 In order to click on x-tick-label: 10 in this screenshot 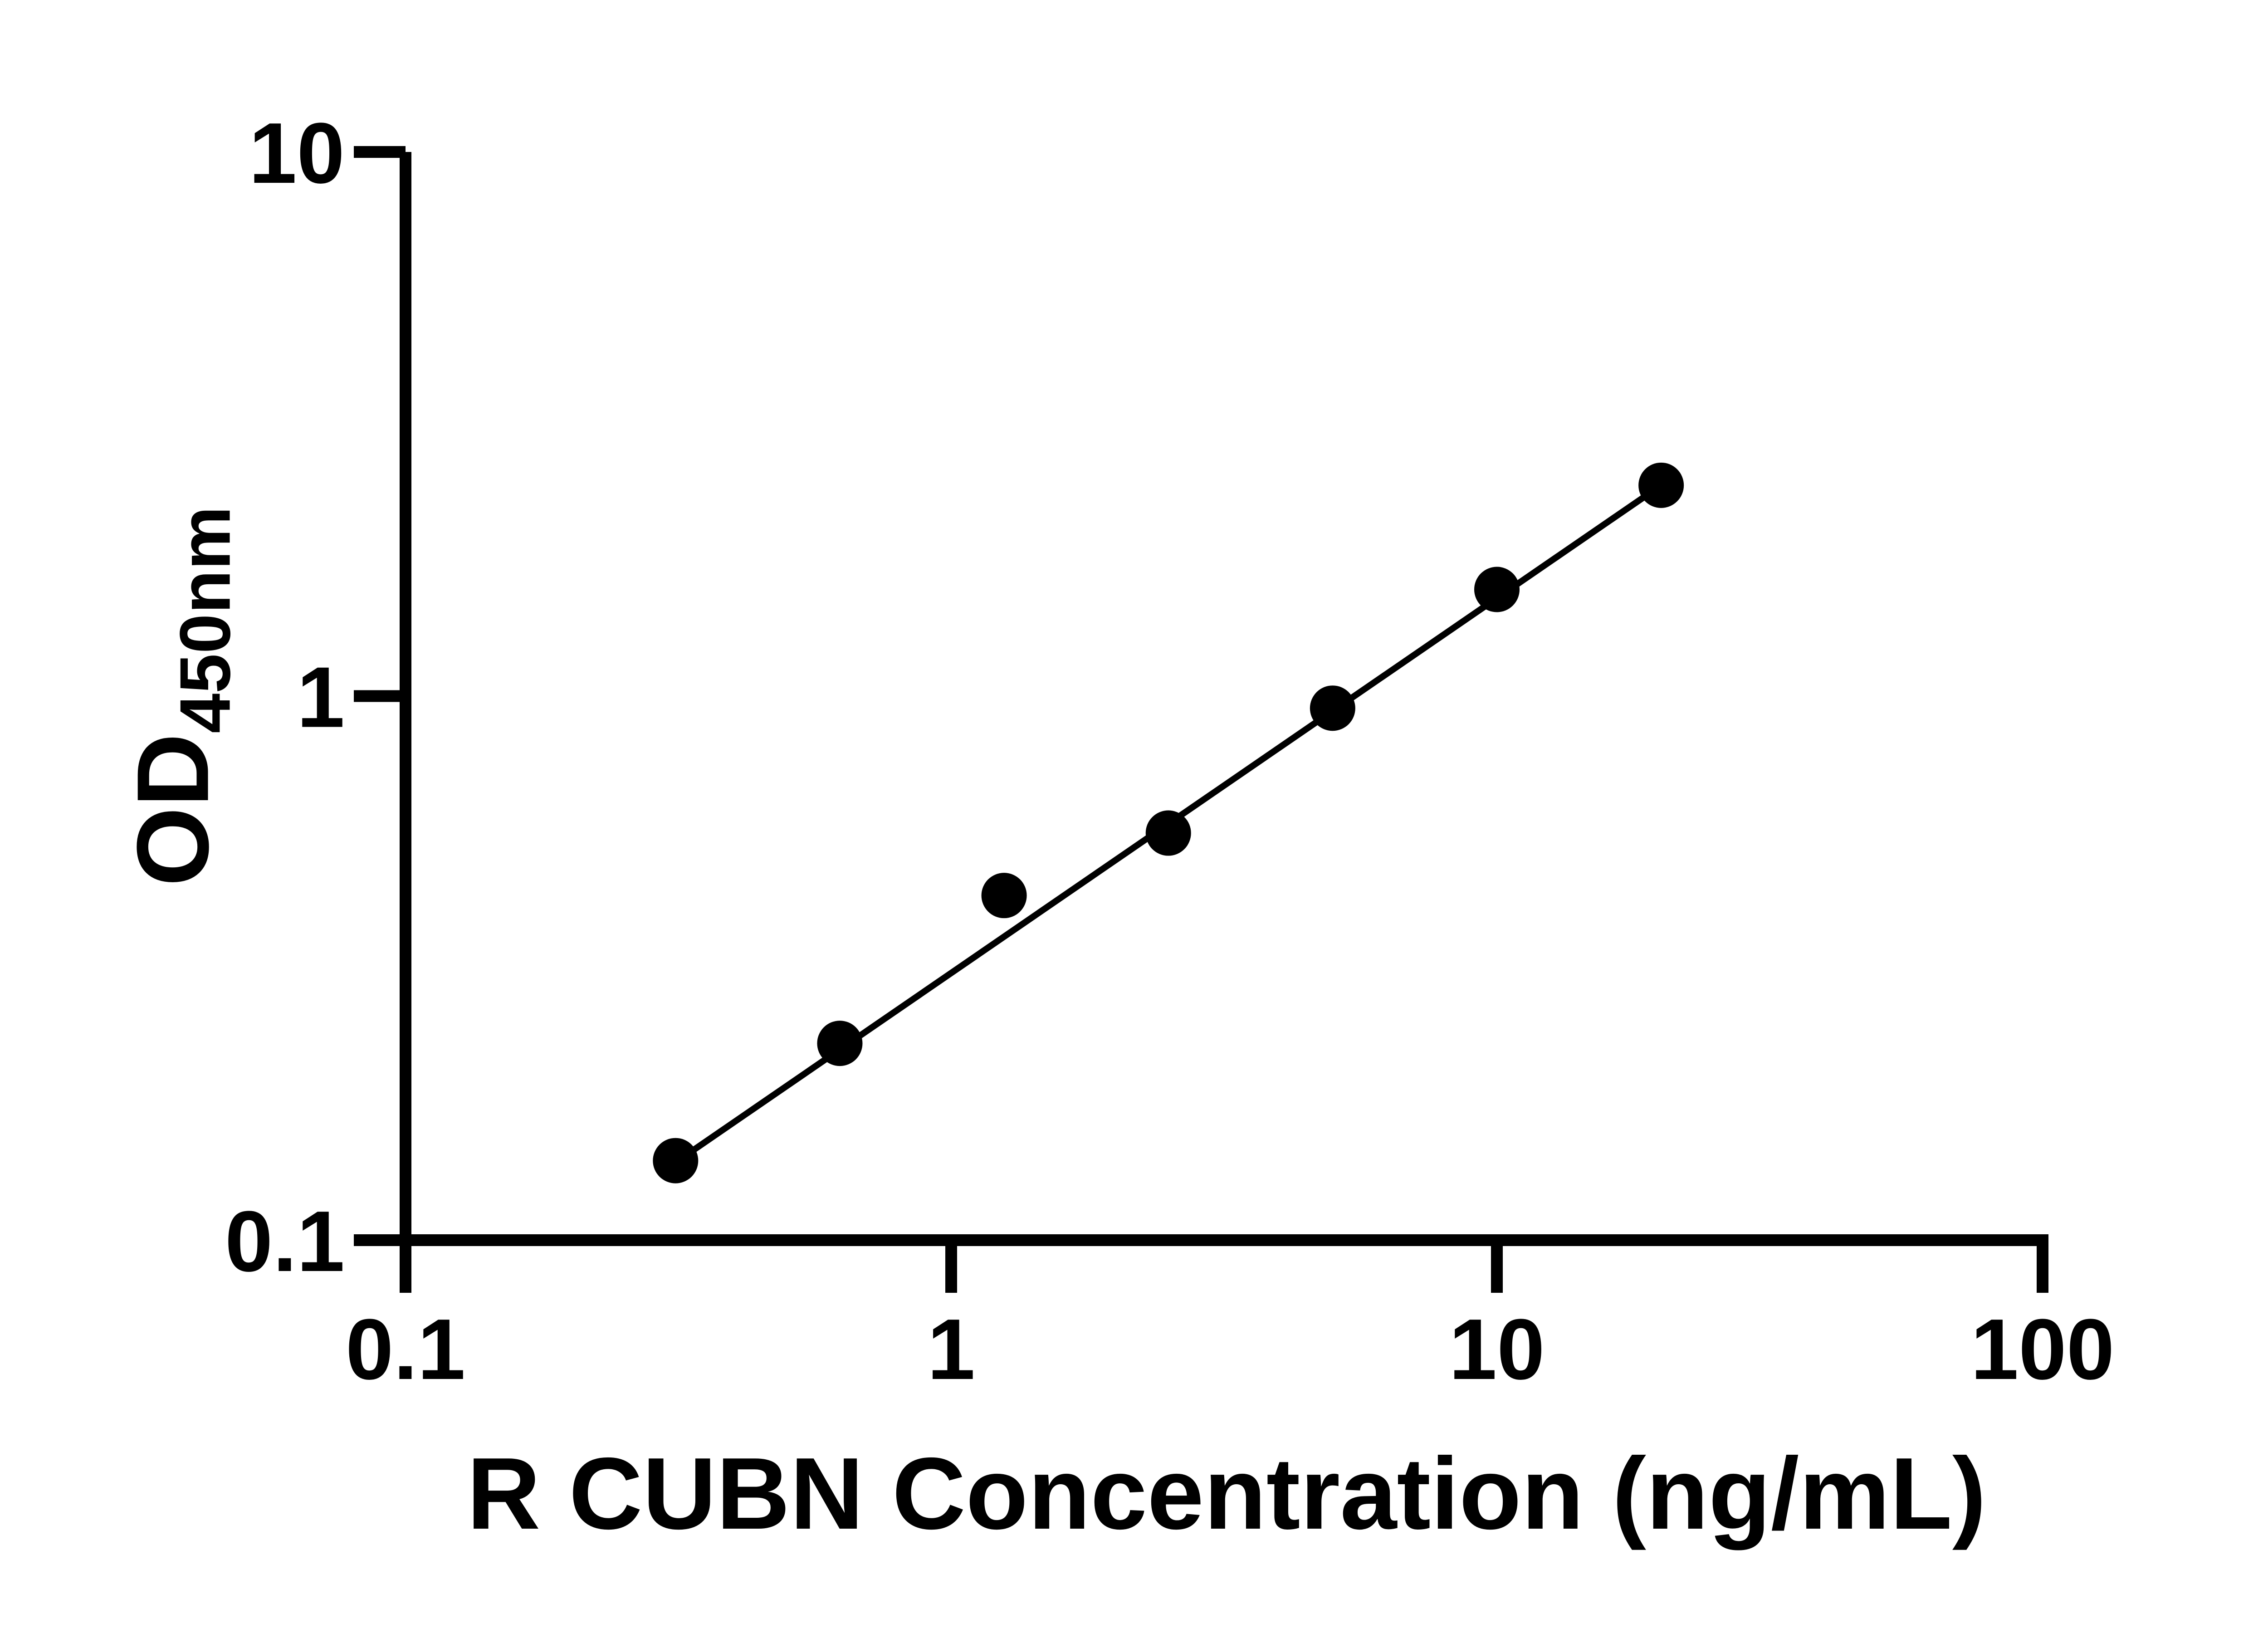, I will do `click(1497, 1349)`.